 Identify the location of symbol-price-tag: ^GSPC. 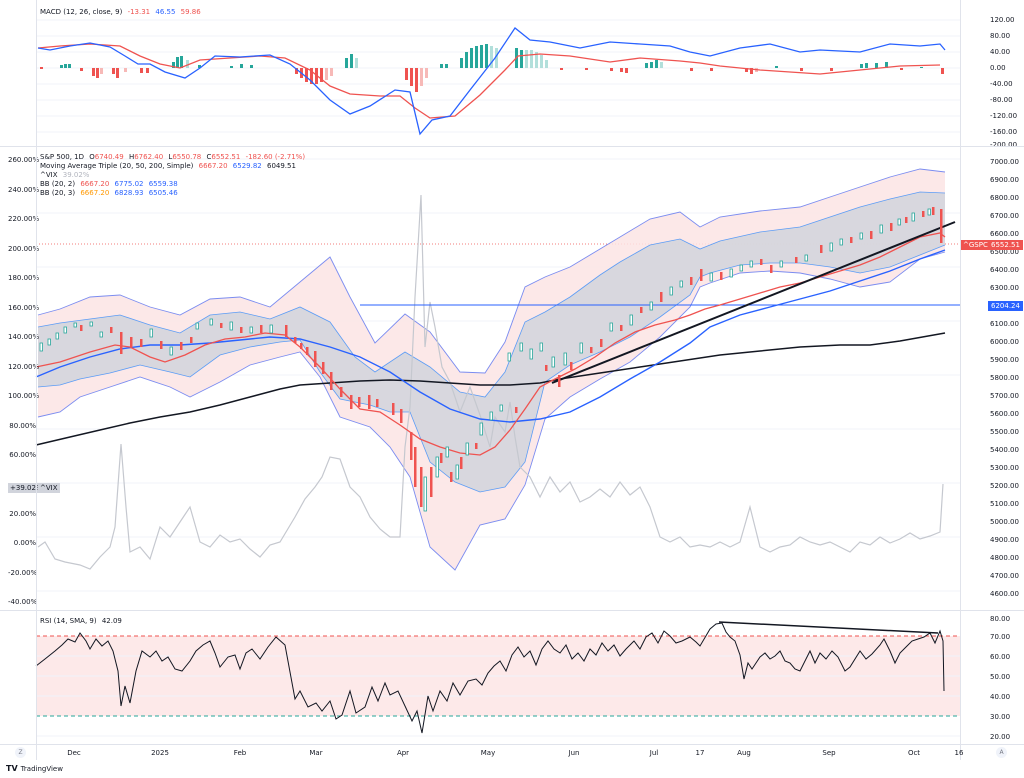
(975, 245).